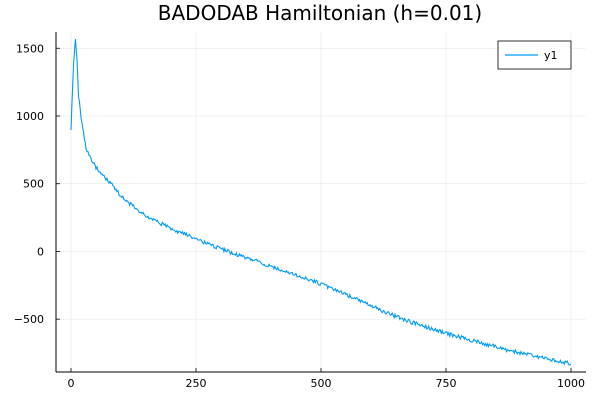 This screenshot has width=600, height=400. Describe the element at coordinates (29, 319) in the screenshot. I see `y-tick-label-4: −500` at that location.